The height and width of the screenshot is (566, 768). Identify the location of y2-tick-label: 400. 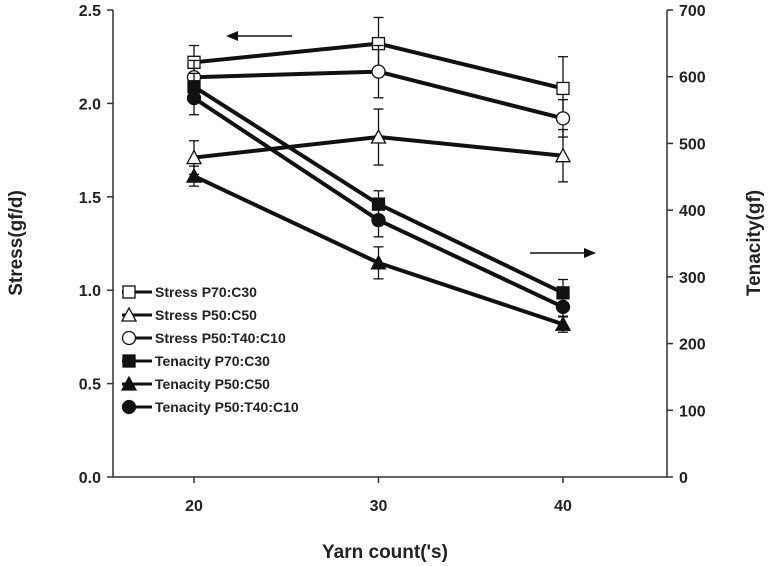
(692, 211).